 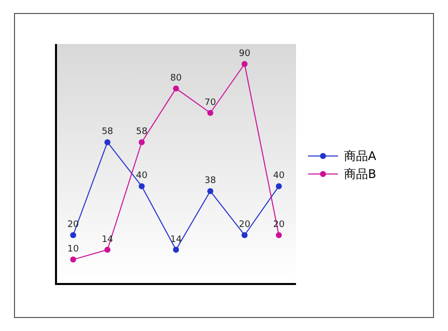 What do you see at coordinates (210, 181) in the screenshot?
I see `data-label: 38` at bounding box center [210, 181].